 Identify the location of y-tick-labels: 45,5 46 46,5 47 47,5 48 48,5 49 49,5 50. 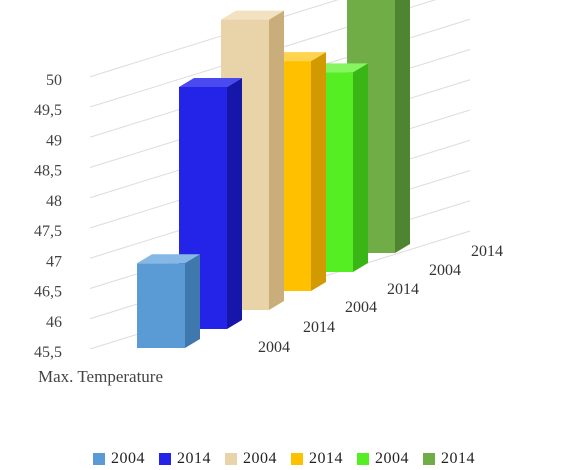
(48, 216).